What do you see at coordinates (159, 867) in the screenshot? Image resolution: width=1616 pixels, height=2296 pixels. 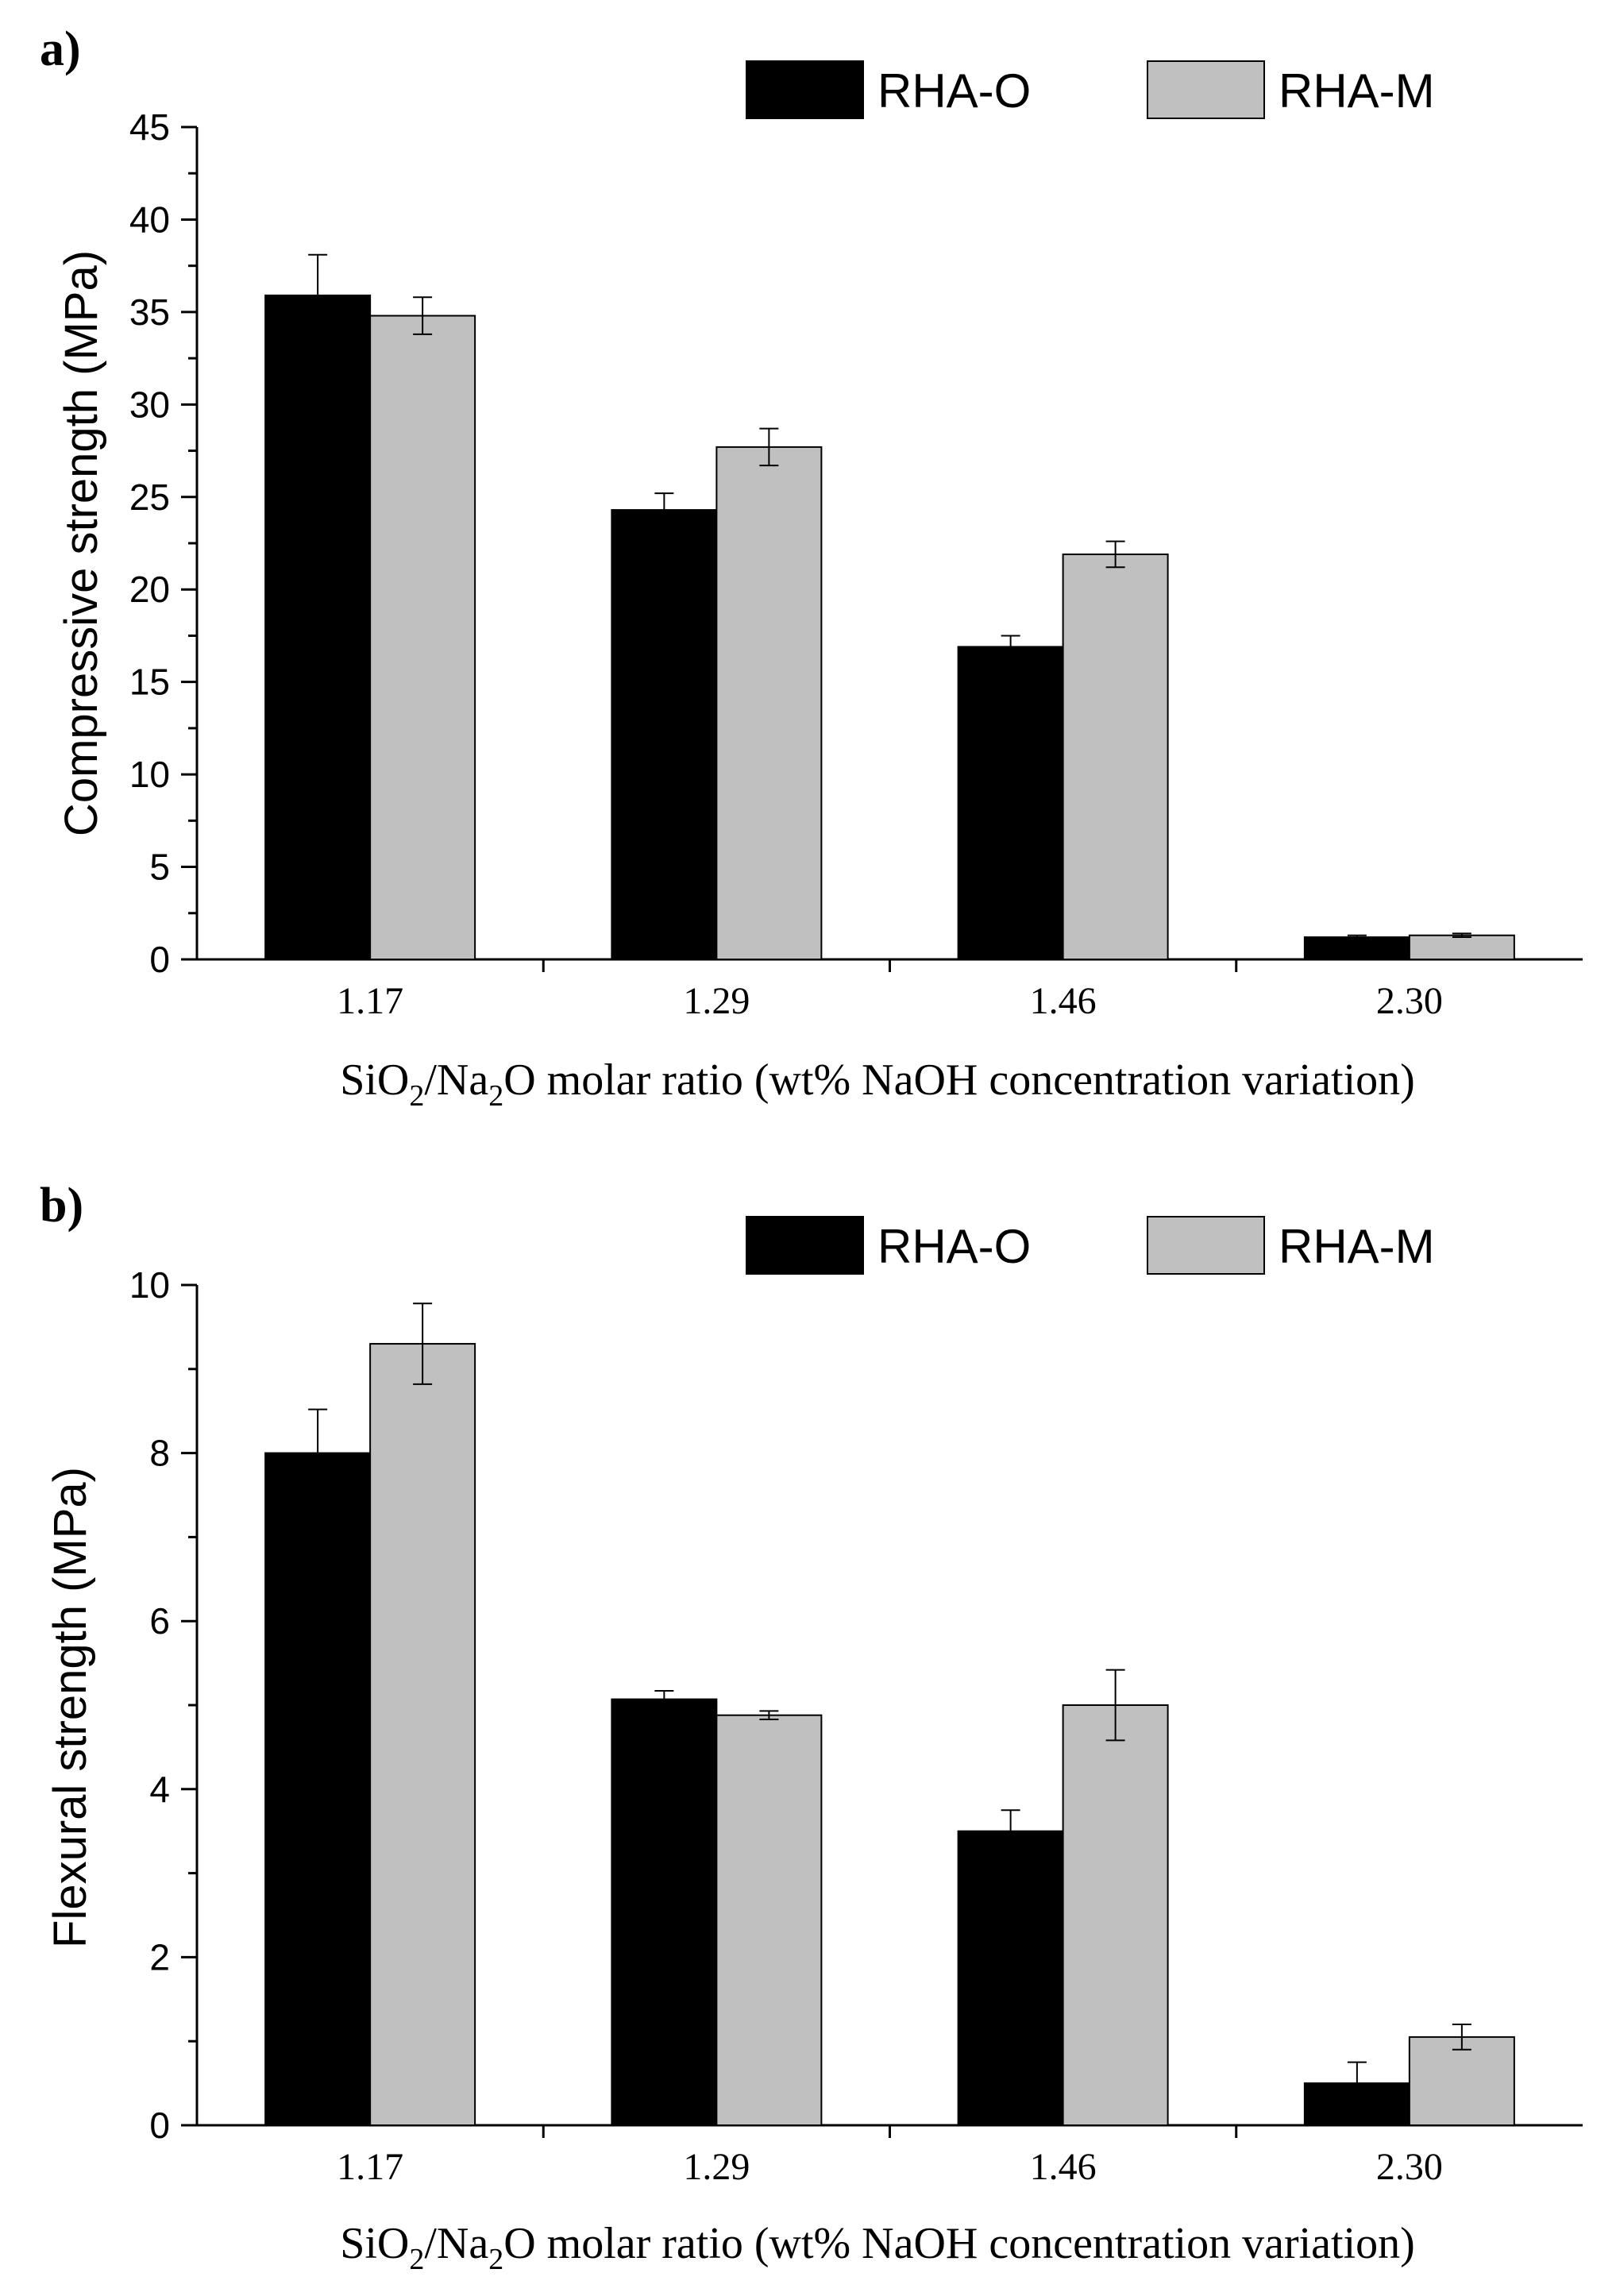 I see `y-tick-label: 5` at bounding box center [159, 867].